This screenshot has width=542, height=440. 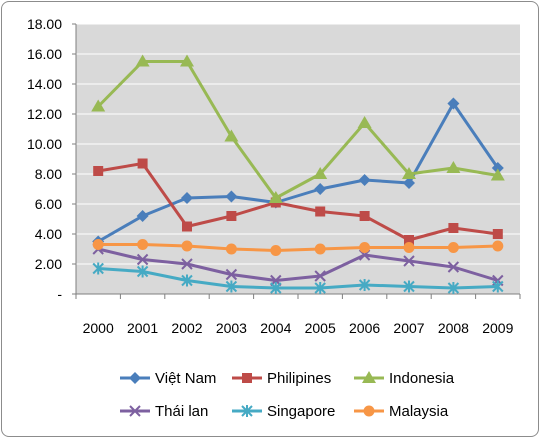 What do you see at coordinates (44, 84) in the screenshot?
I see `y-tick-label: 14.00` at bounding box center [44, 84].